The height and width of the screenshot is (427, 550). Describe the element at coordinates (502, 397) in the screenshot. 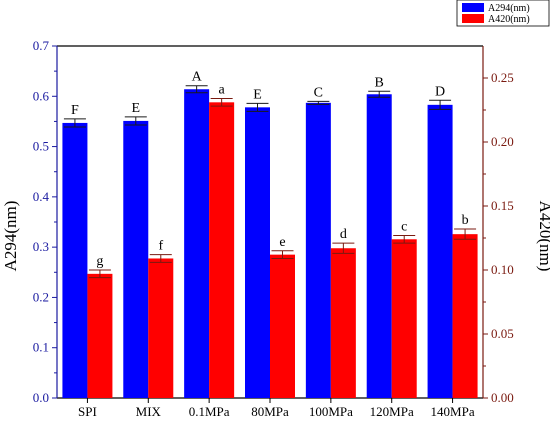

I see `y-right-tick-label: 0.00` at that location.